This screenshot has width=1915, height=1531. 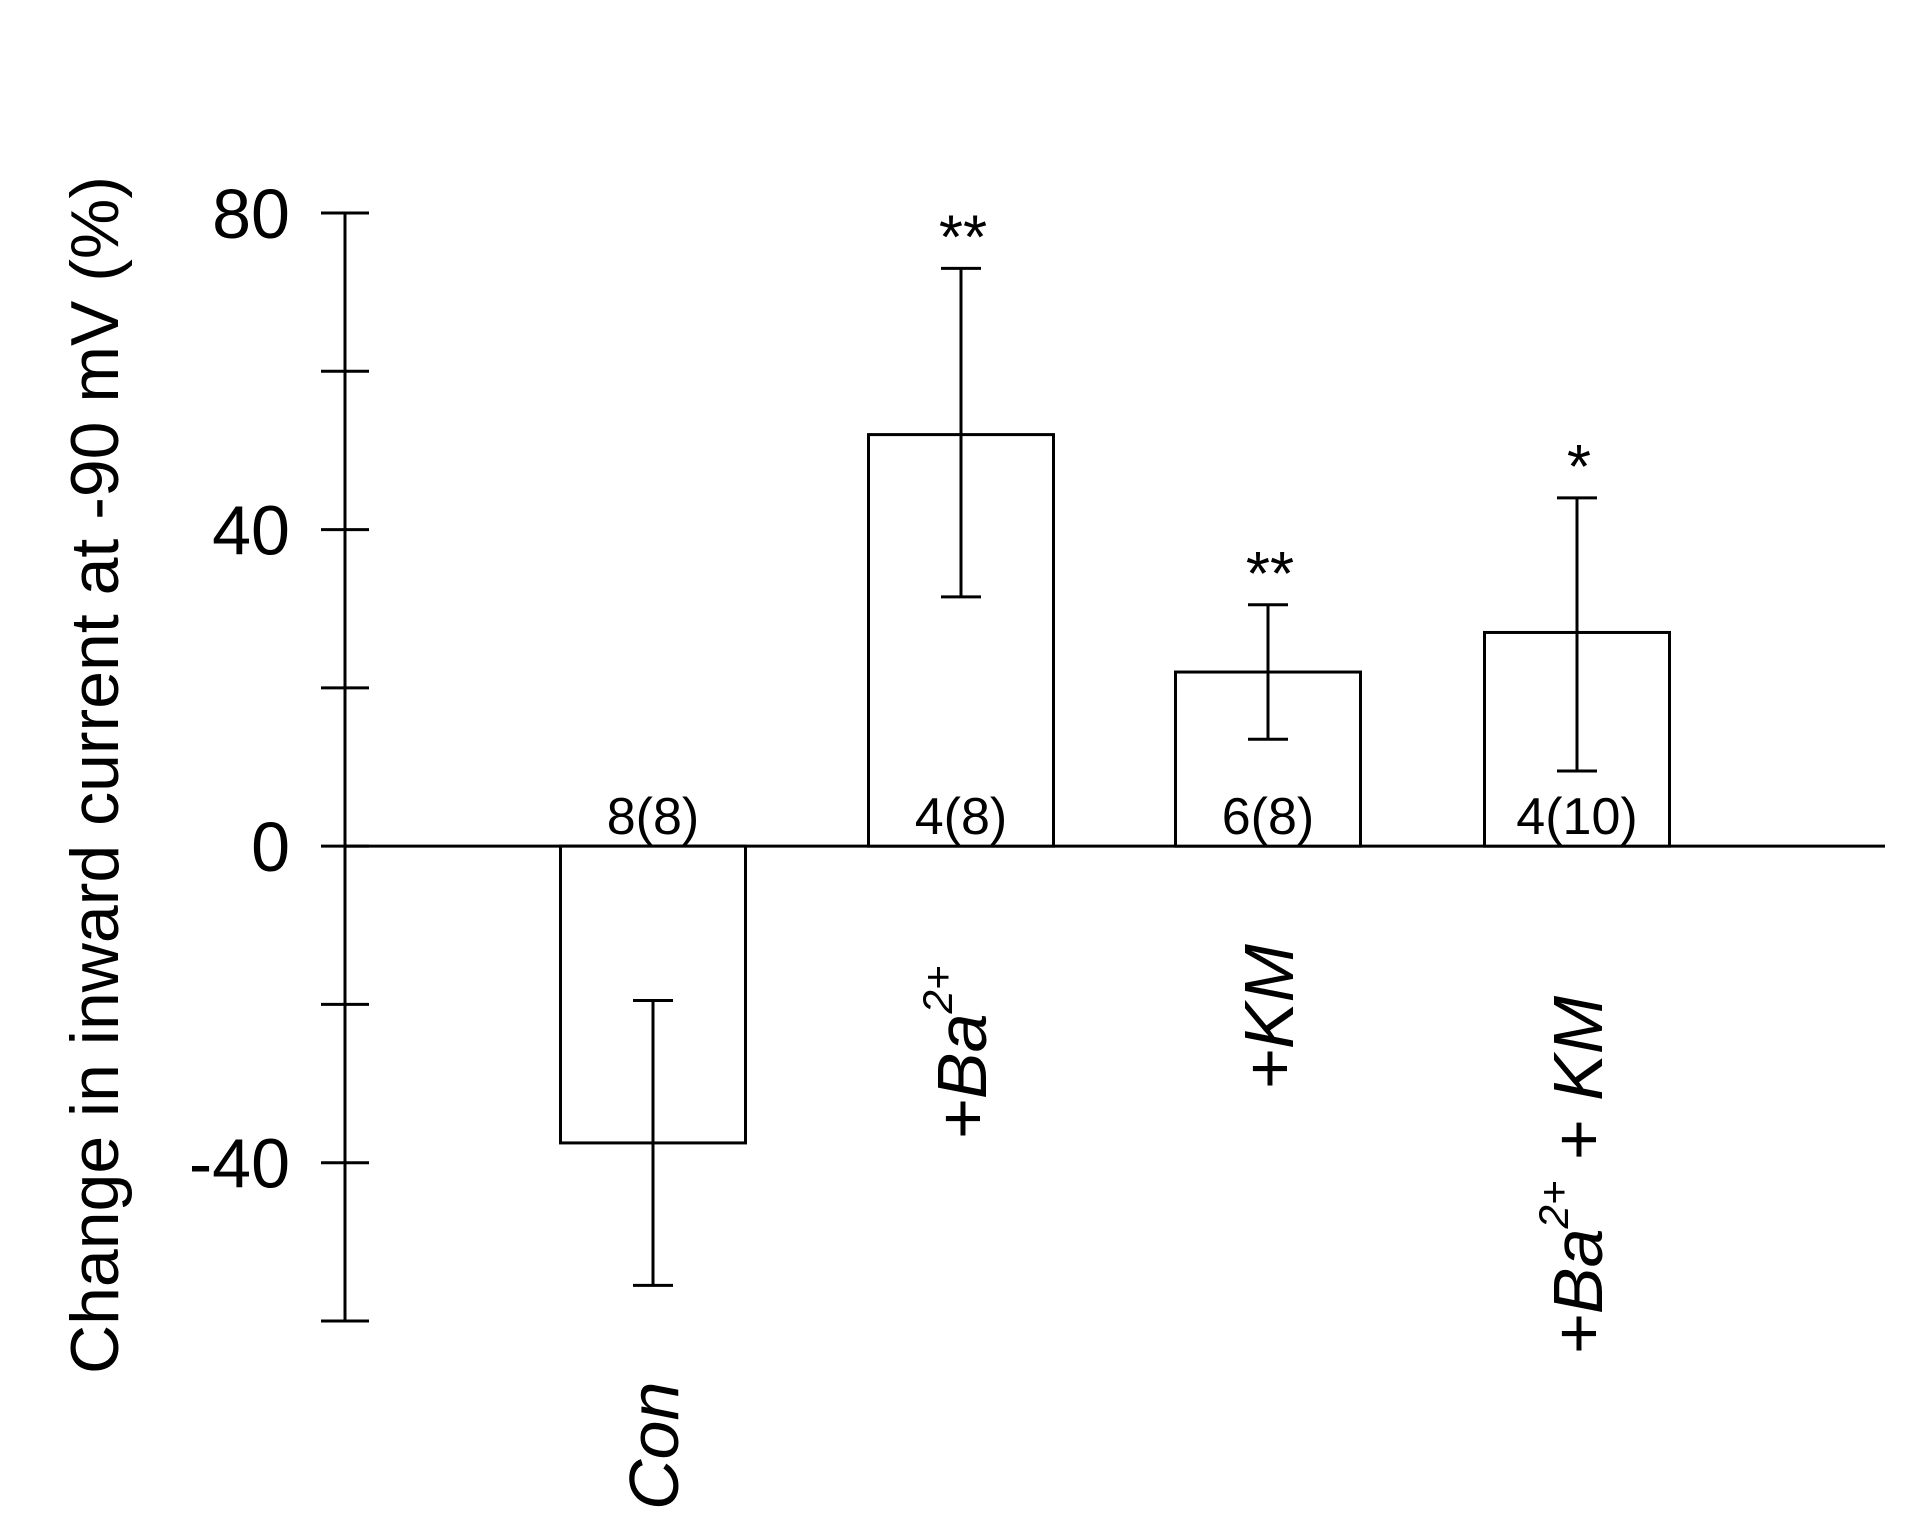 I want to click on y-tick-label: 0, so click(x=270, y=847).